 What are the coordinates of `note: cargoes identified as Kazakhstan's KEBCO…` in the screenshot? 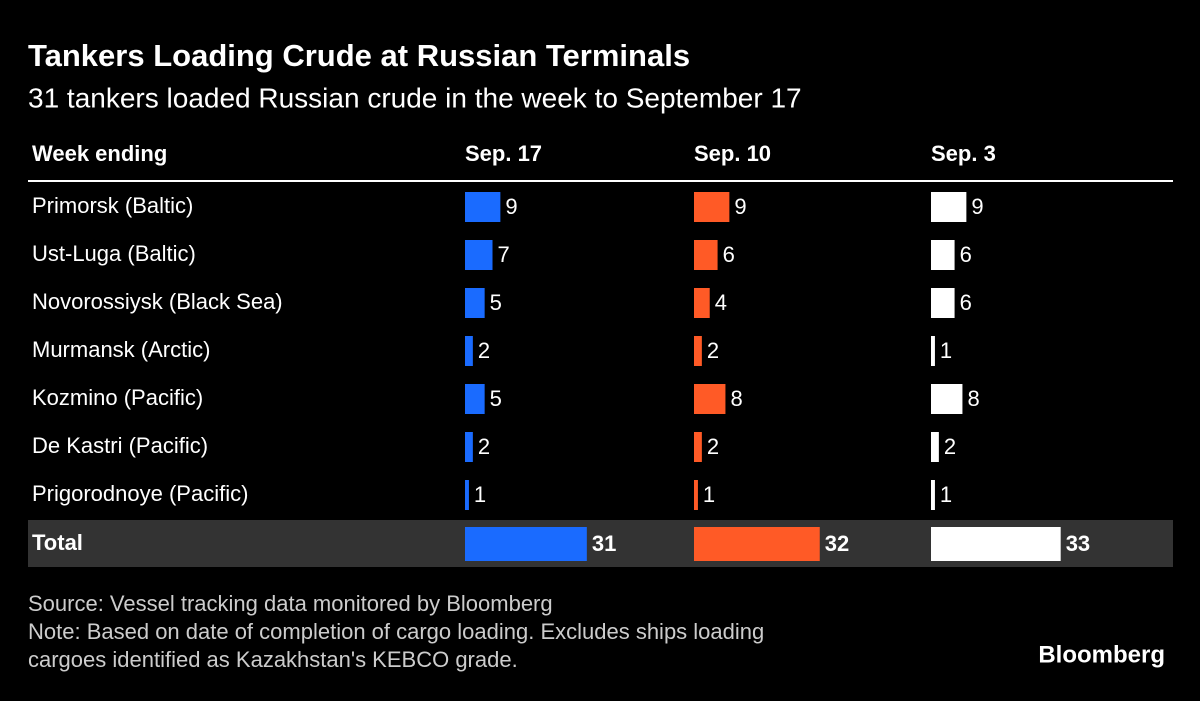 It's located at (273, 659).